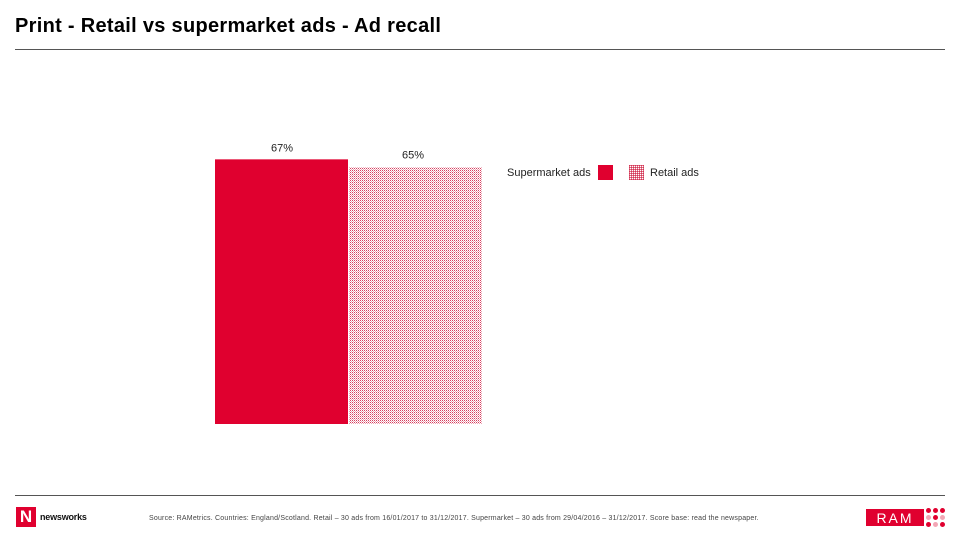 Image resolution: width=960 pixels, height=540 pixels. What do you see at coordinates (480, 49) in the screenshot?
I see `title-divider` at bounding box center [480, 49].